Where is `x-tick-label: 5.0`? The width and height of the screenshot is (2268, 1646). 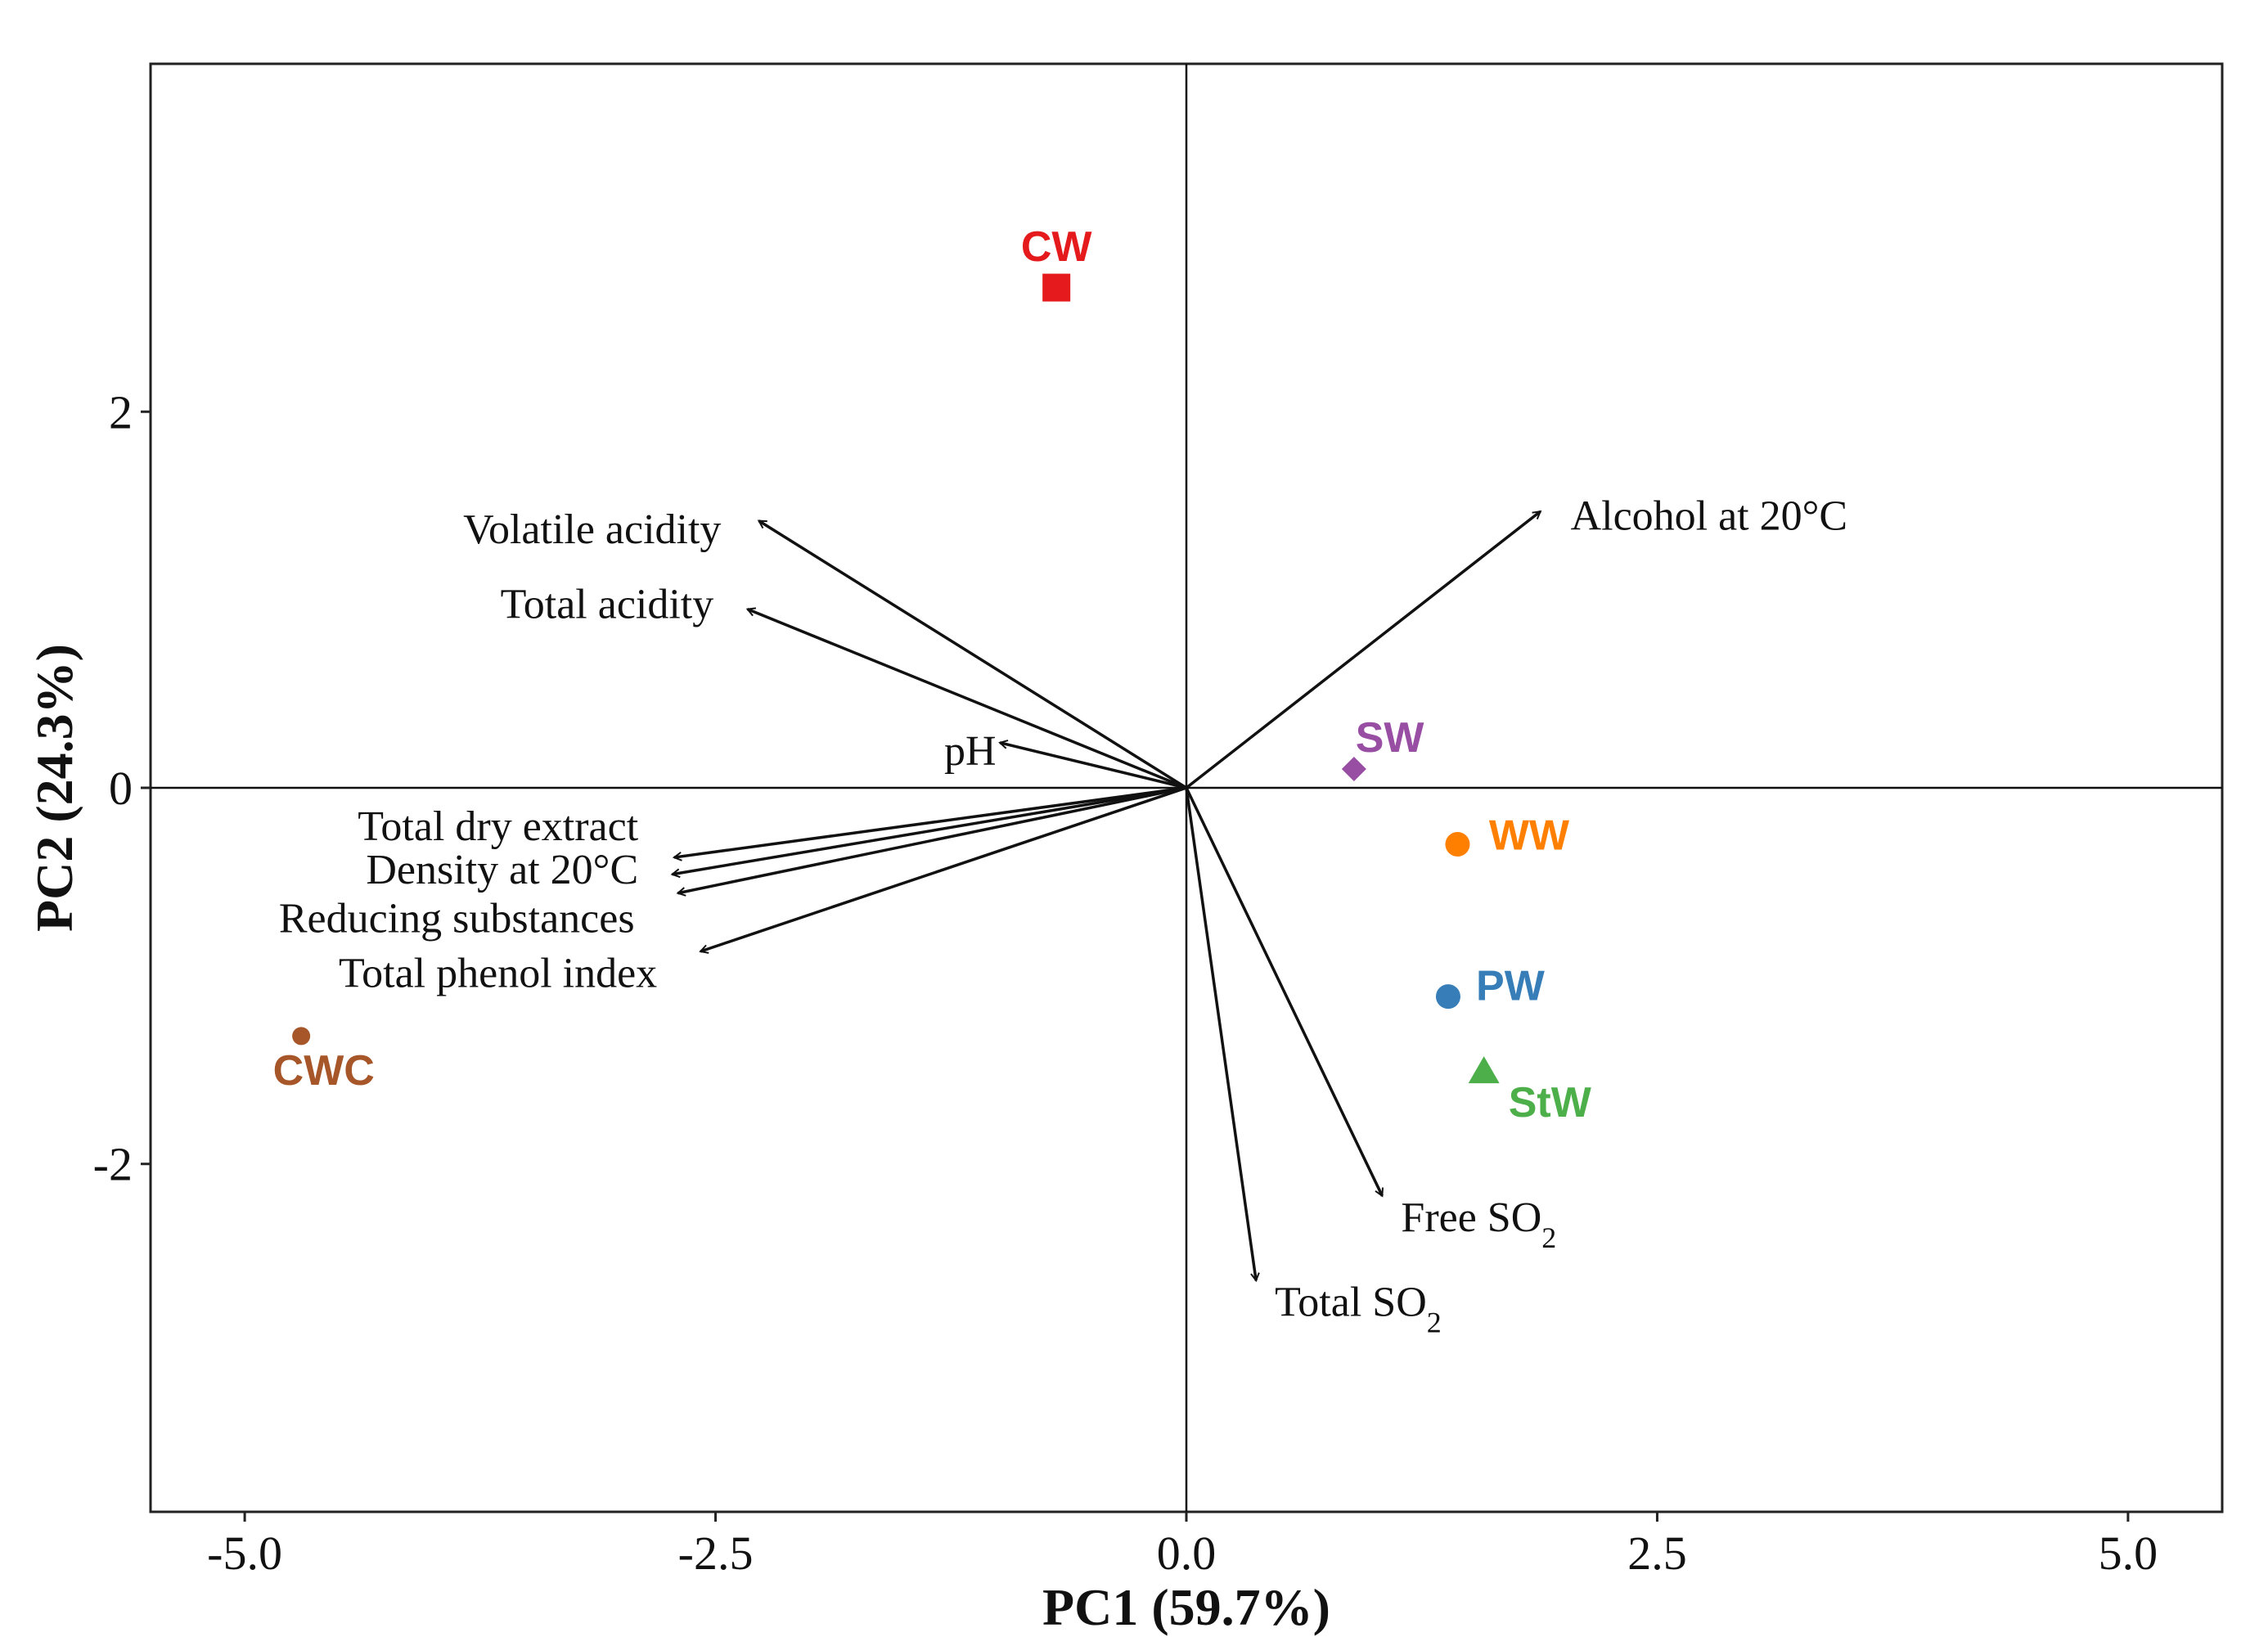 x-tick-label: 5.0 is located at coordinates (2128, 1553).